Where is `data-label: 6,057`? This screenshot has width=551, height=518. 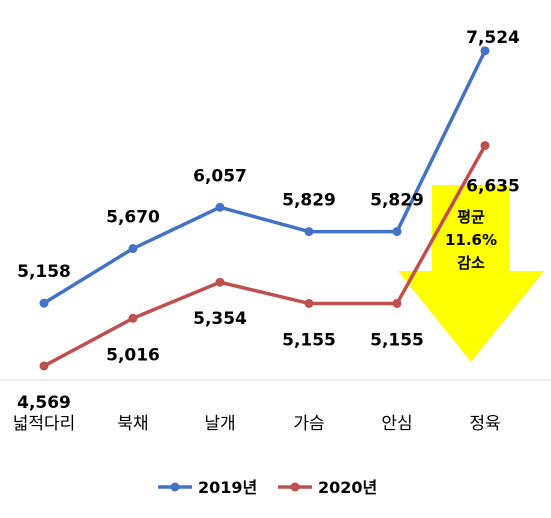
data-label: 6,057 is located at coordinates (220, 176).